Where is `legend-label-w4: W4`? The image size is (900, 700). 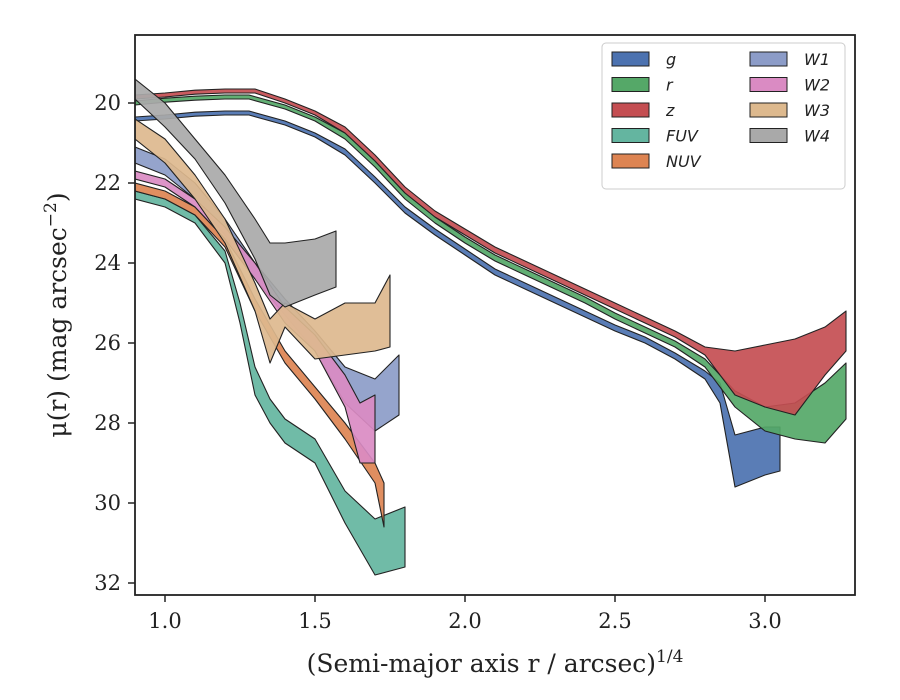
legend-label-w4: W4 is located at coordinates (817, 136).